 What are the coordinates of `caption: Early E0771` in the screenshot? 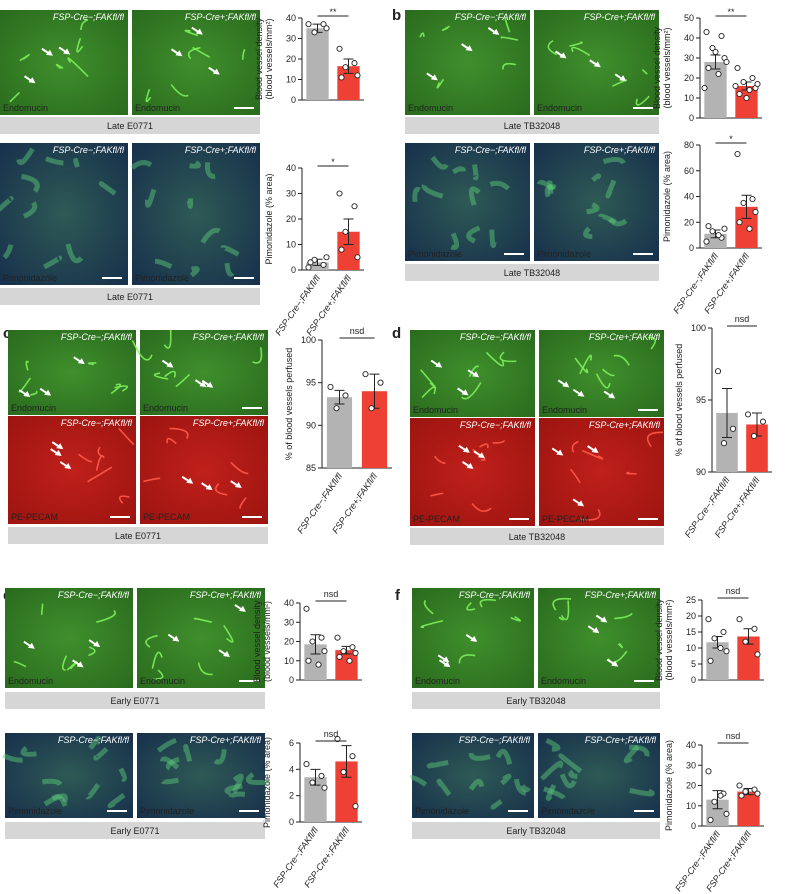 It's located at (134, 831).